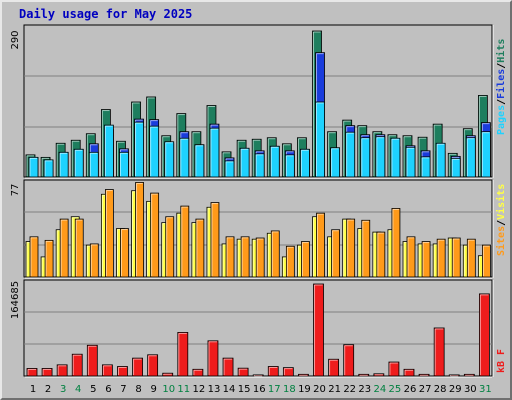 The width and height of the screenshot is (512, 400). Describe the element at coordinates (501, 241) in the screenshot. I see `legend-entry-sites: Sites` at that location.